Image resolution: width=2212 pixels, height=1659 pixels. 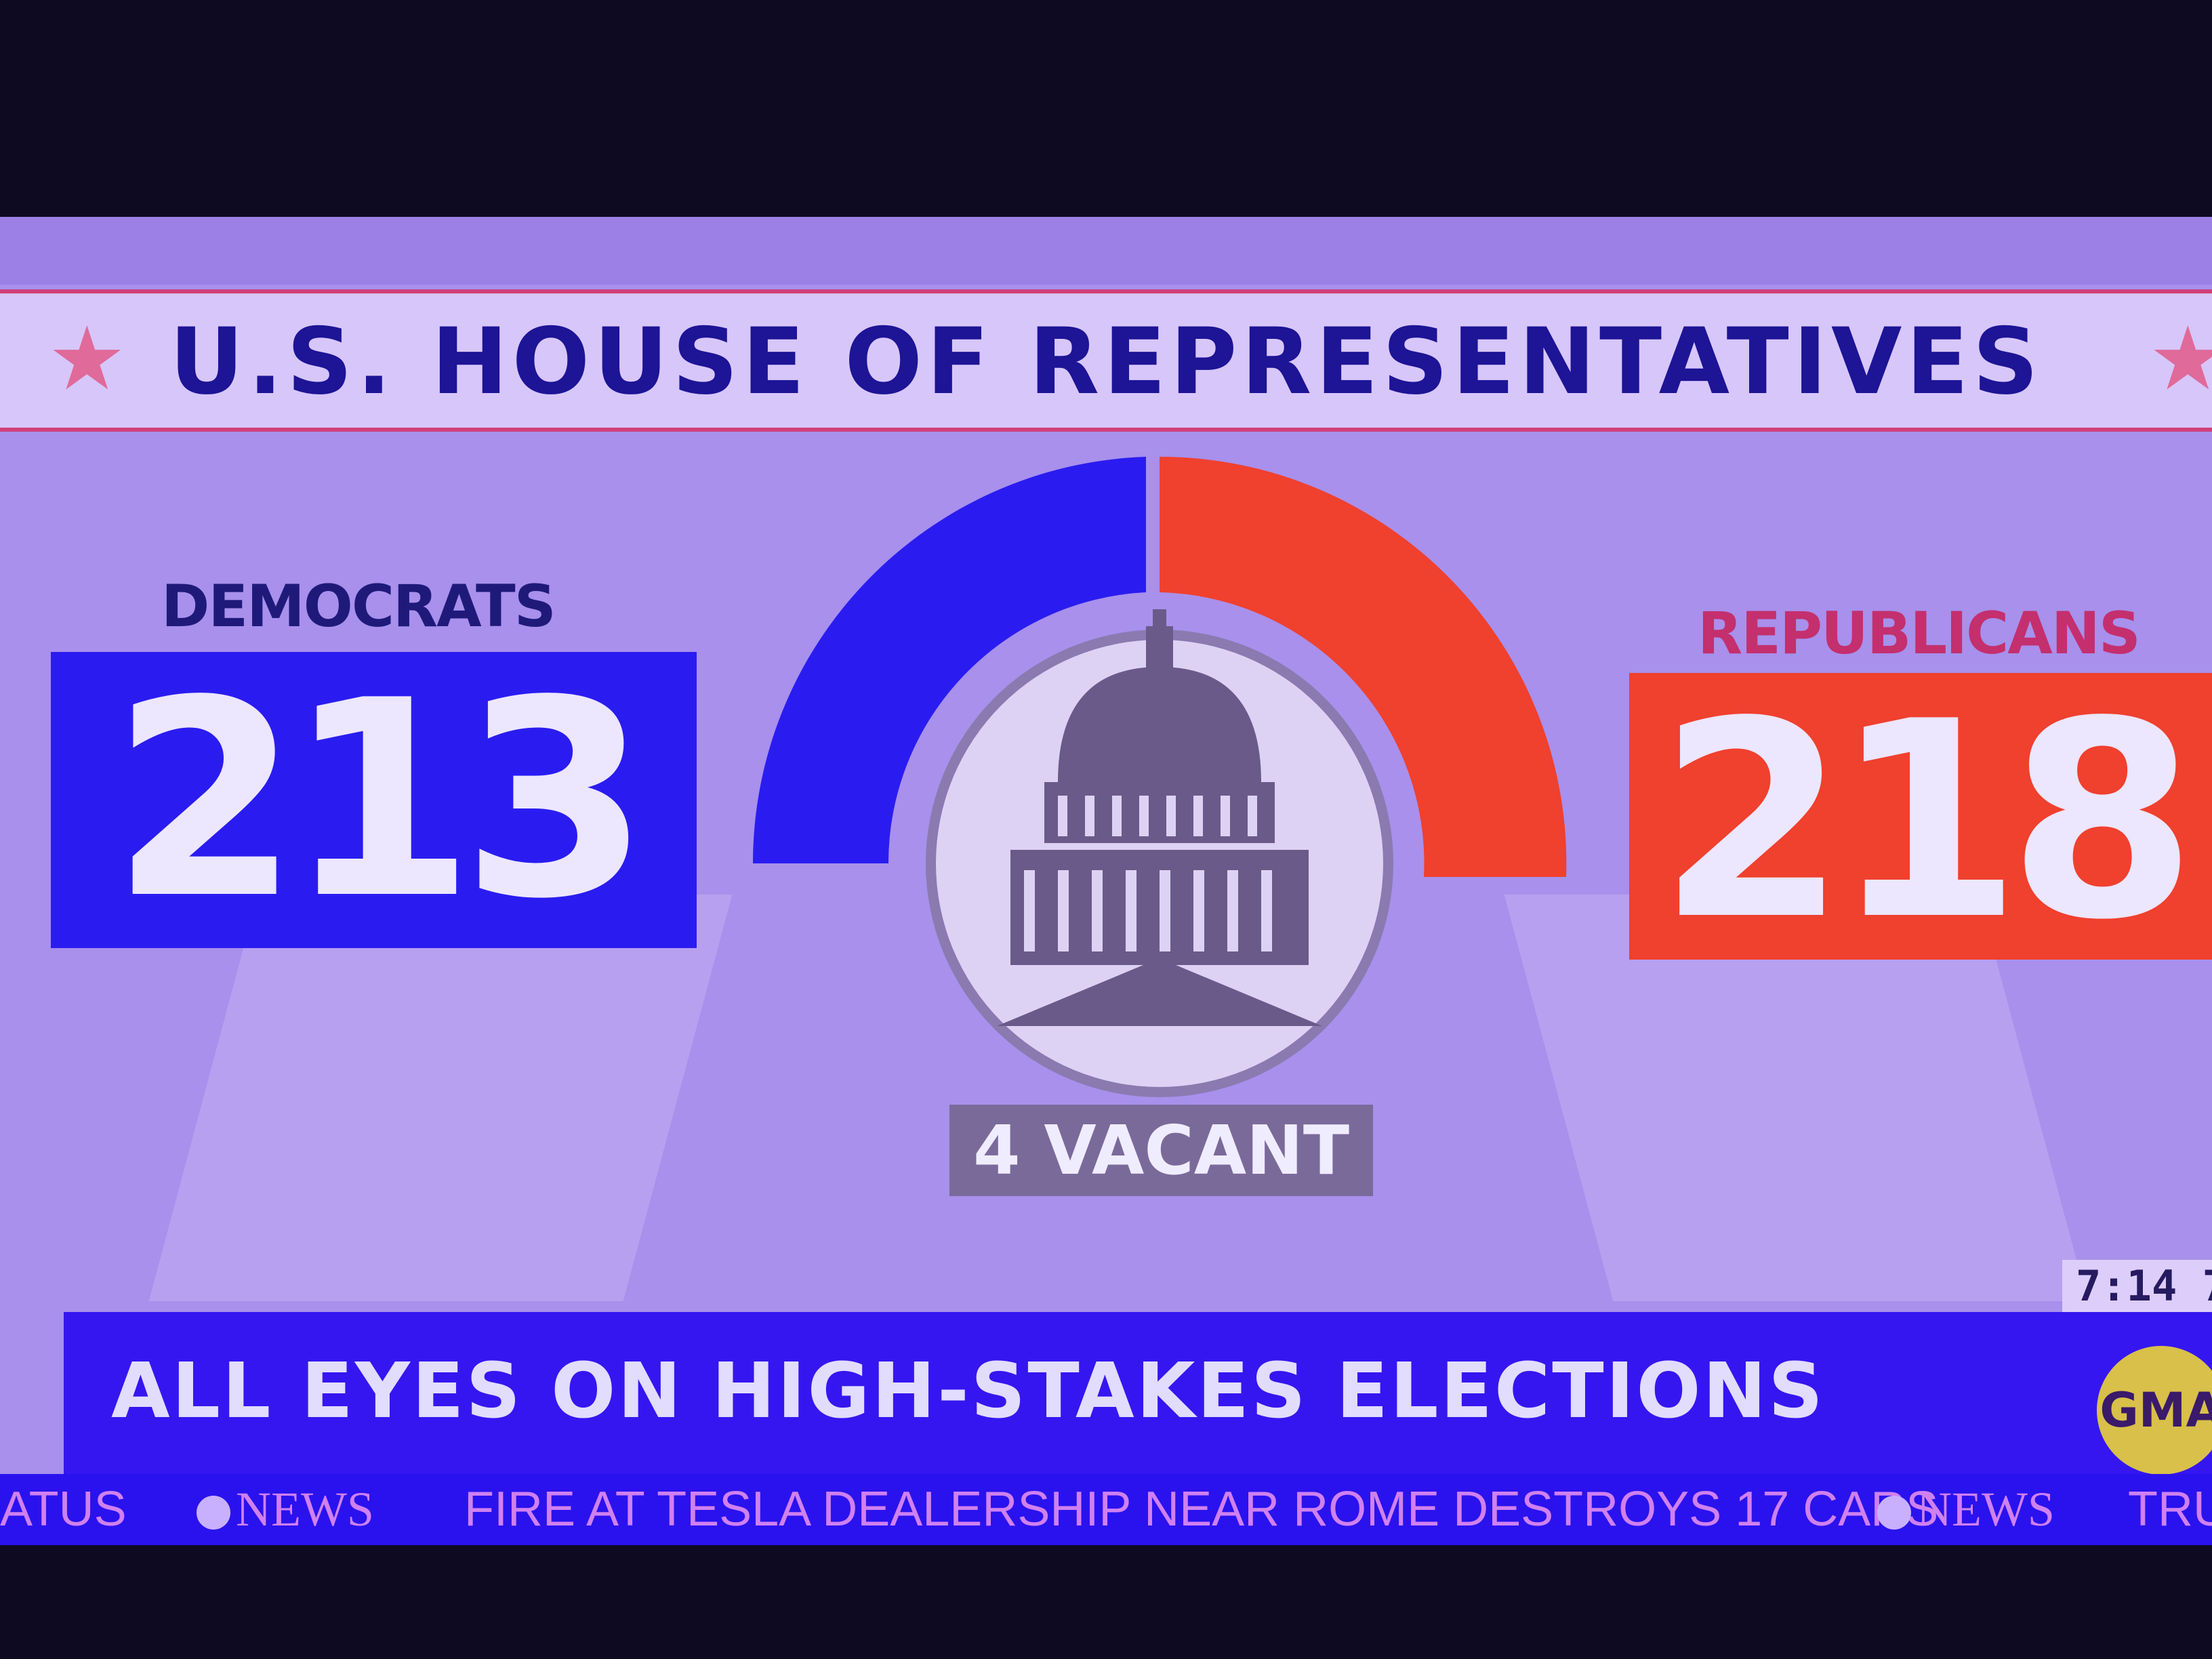 What do you see at coordinates (1160, 817) in the screenshot?
I see `capitol-icon` at bounding box center [1160, 817].